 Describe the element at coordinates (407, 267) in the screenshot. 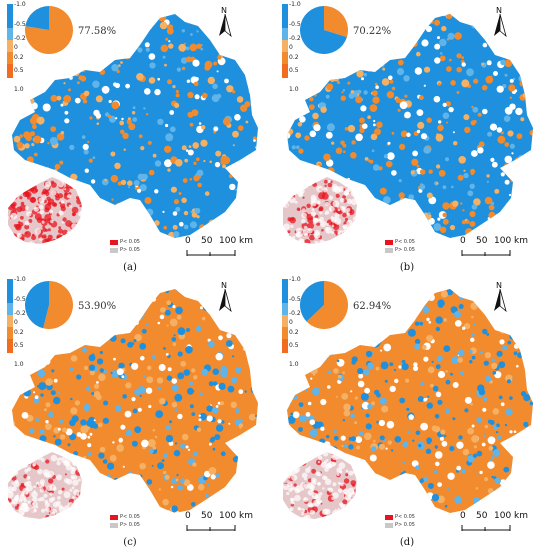

I see `panel-label: (b)` at that location.